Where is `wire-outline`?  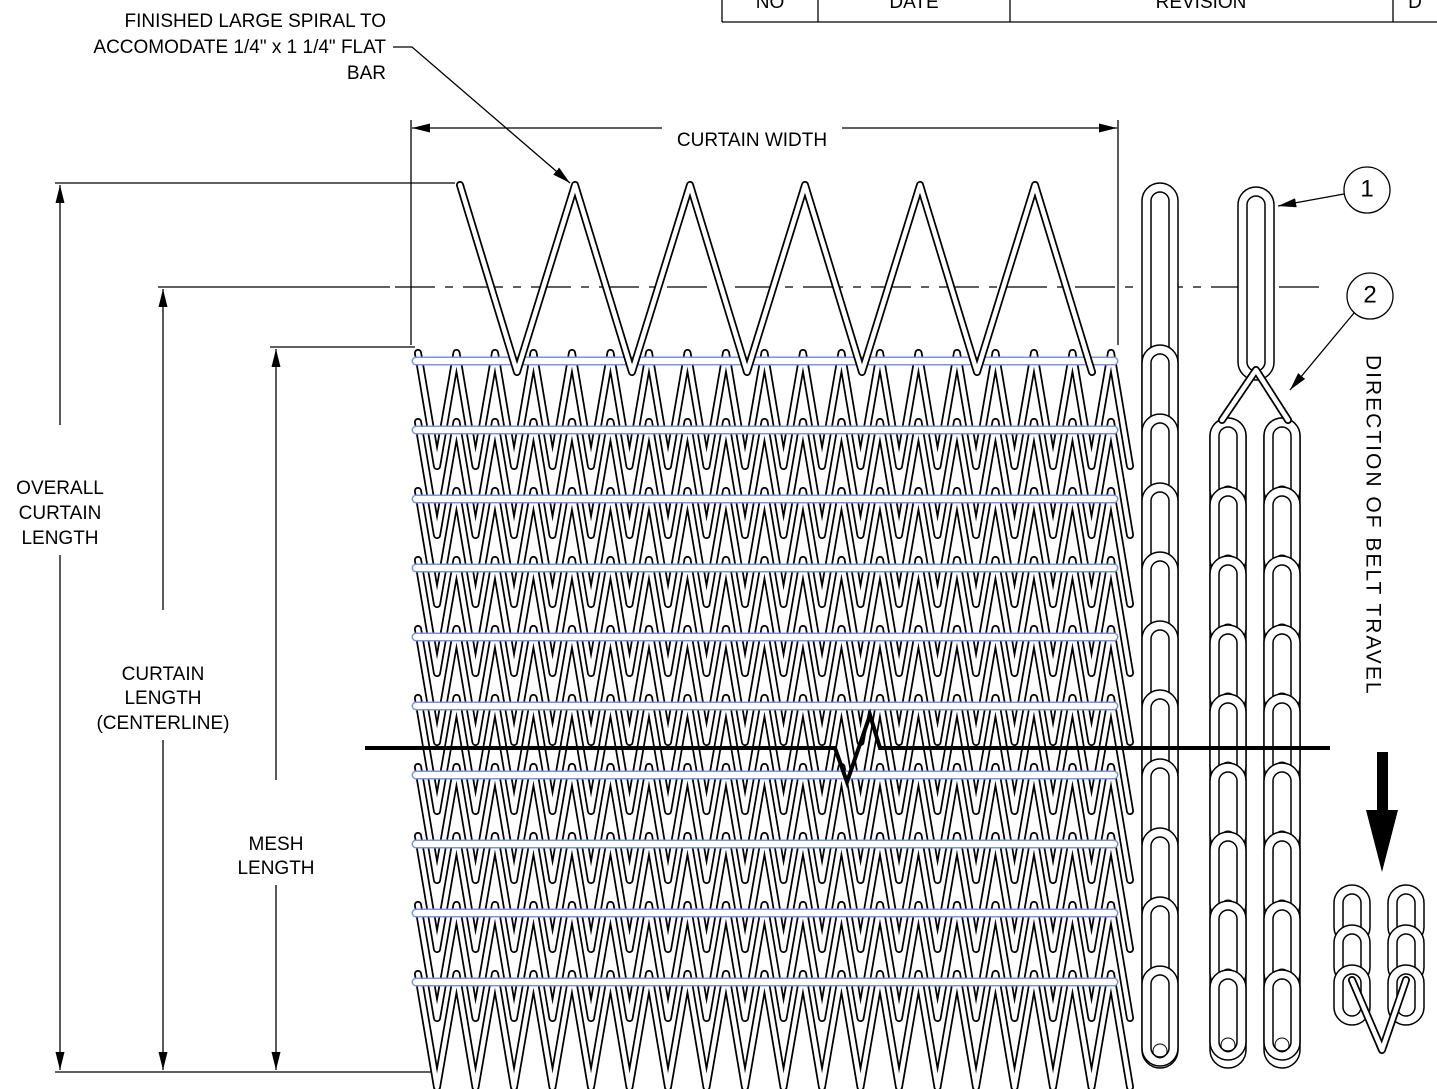
wire-outline is located at coordinates (1255, 395).